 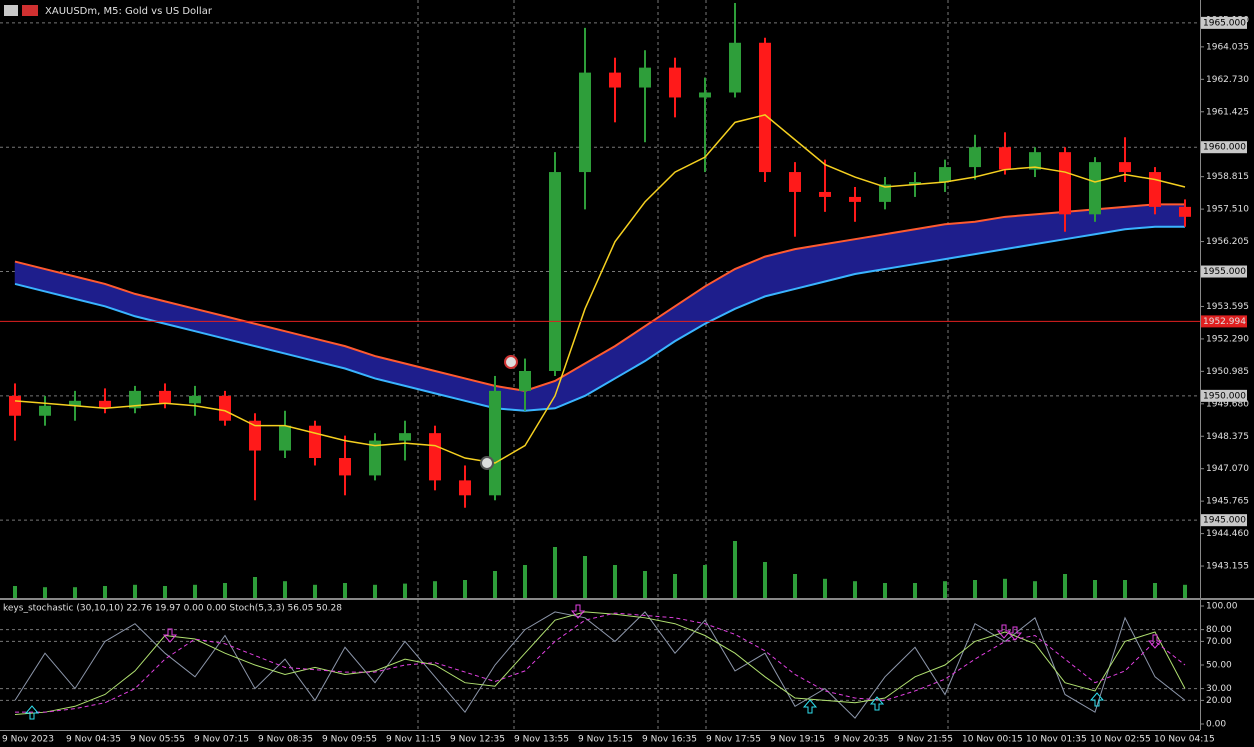 I want to click on stoch-line, so click(x=600, y=665).